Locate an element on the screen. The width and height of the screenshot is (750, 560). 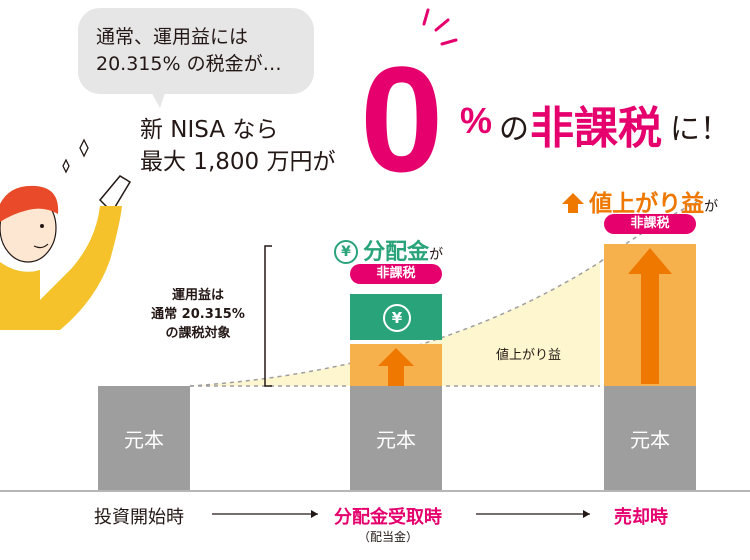
accent-rays is located at coordinates (440, 27).